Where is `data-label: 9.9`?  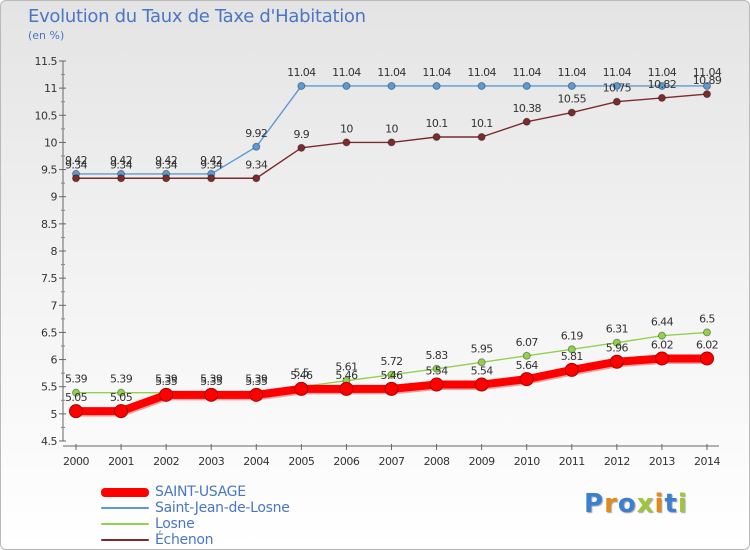
data-label: 9.9 is located at coordinates (302, 134).